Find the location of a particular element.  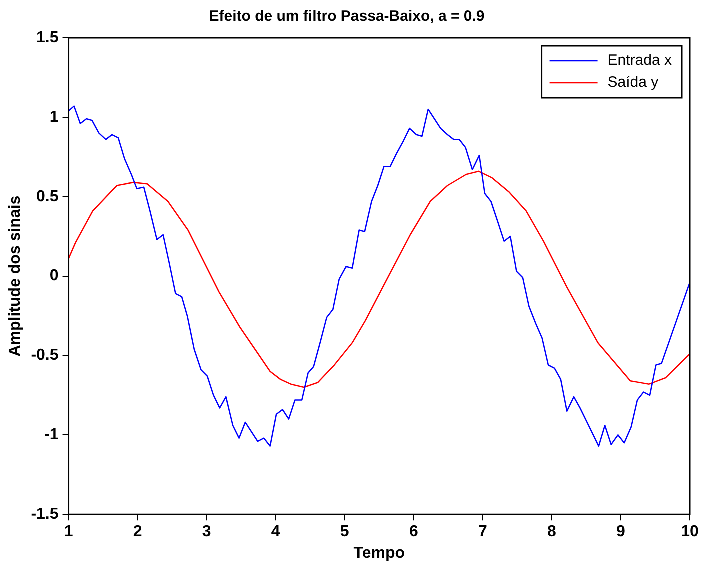

x-tick-label: 10 is located at coordinates (690, 532).